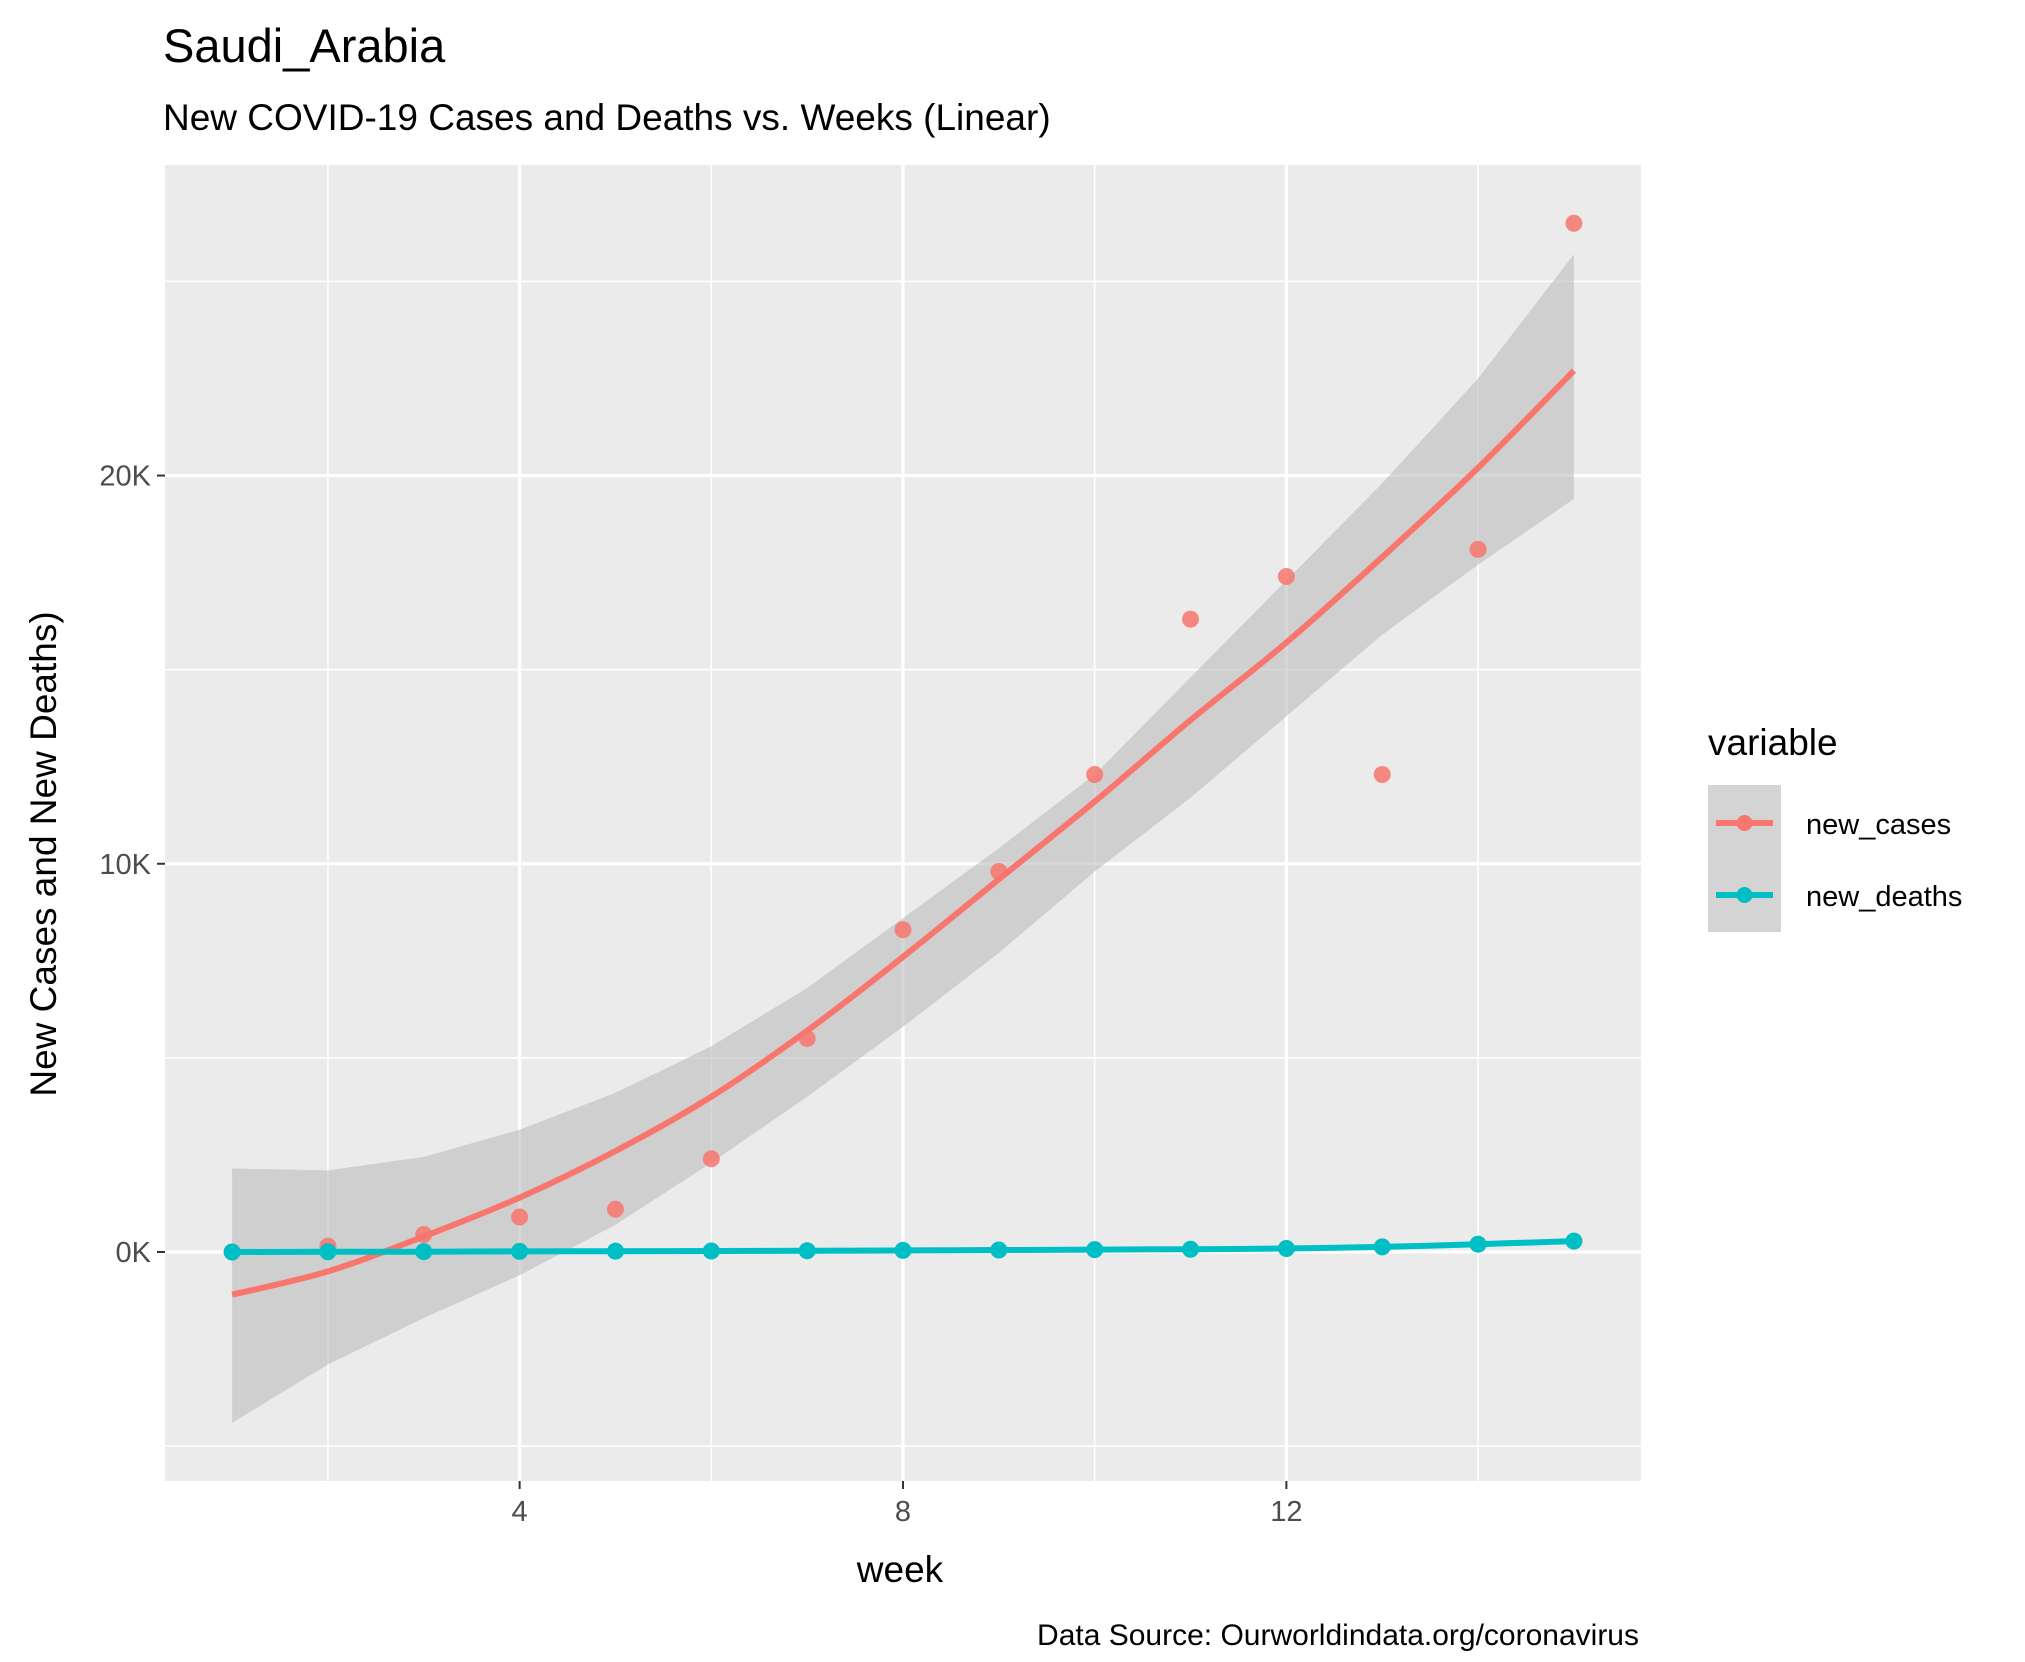 This screenshot has height=1662, width=2025. What do you see at coordinates (125, 477) in the screenshot?
I see `y-tick-label: 20K` at bounding box center [125, 477].